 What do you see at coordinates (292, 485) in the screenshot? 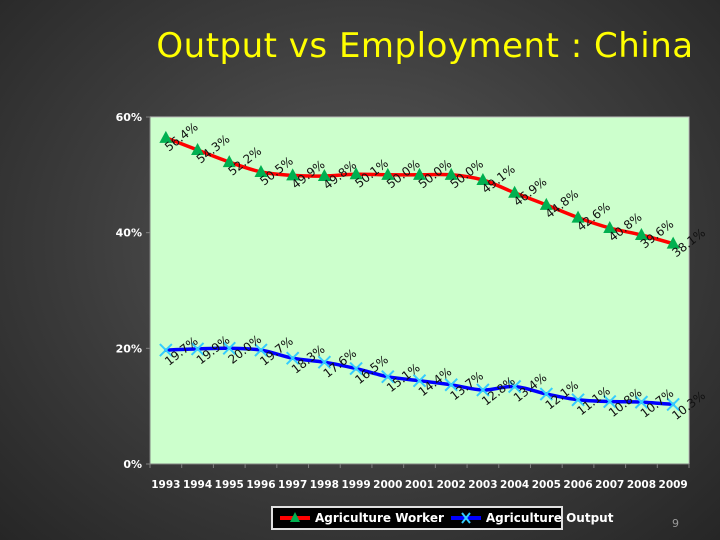
I see `x-tick-label: 1997` at bounding box center [292, 485].